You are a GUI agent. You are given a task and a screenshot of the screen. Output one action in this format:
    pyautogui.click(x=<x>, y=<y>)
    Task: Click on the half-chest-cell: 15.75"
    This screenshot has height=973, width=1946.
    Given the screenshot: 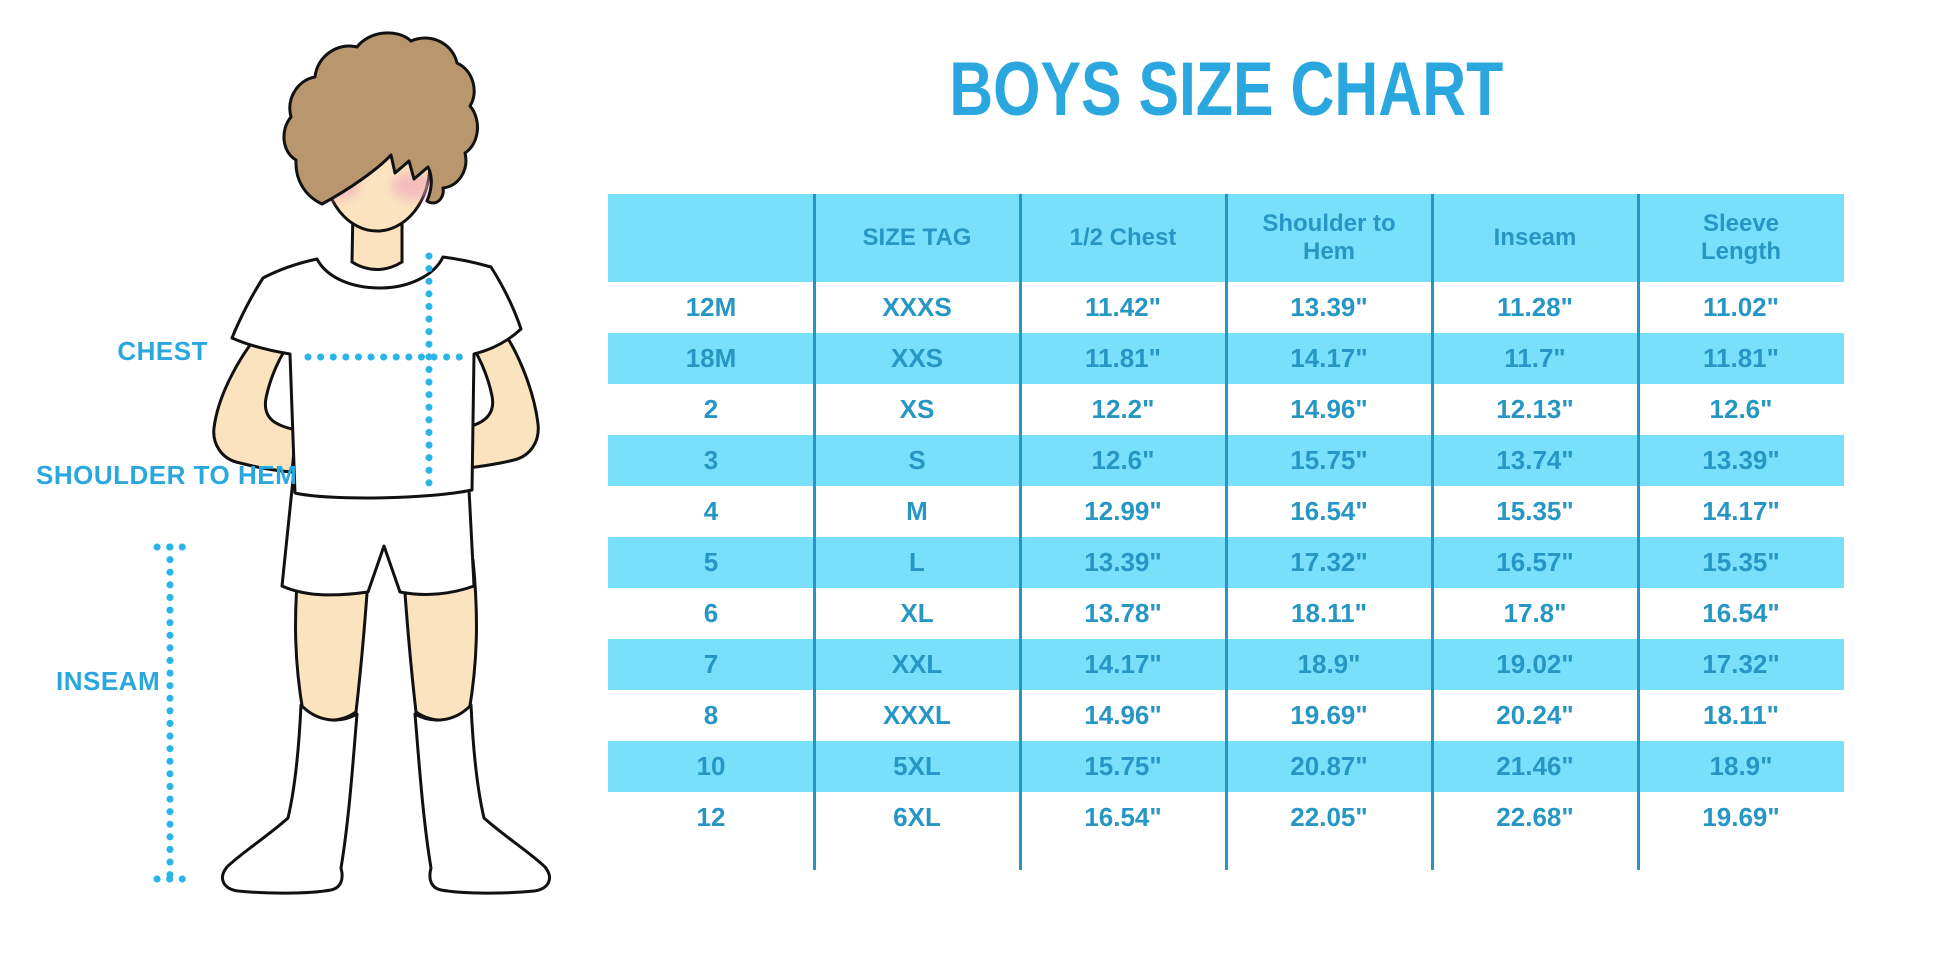 What is the action you would take?
    pyautogui.click(x=1123, y=766)
    